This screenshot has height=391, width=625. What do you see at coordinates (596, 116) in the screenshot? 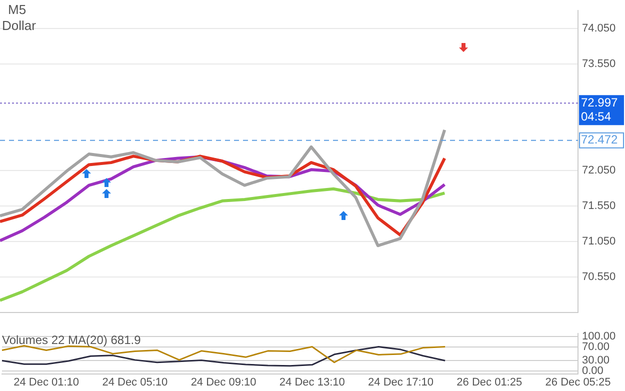
I see `text: 04:54` at bounding box center [596, 116].